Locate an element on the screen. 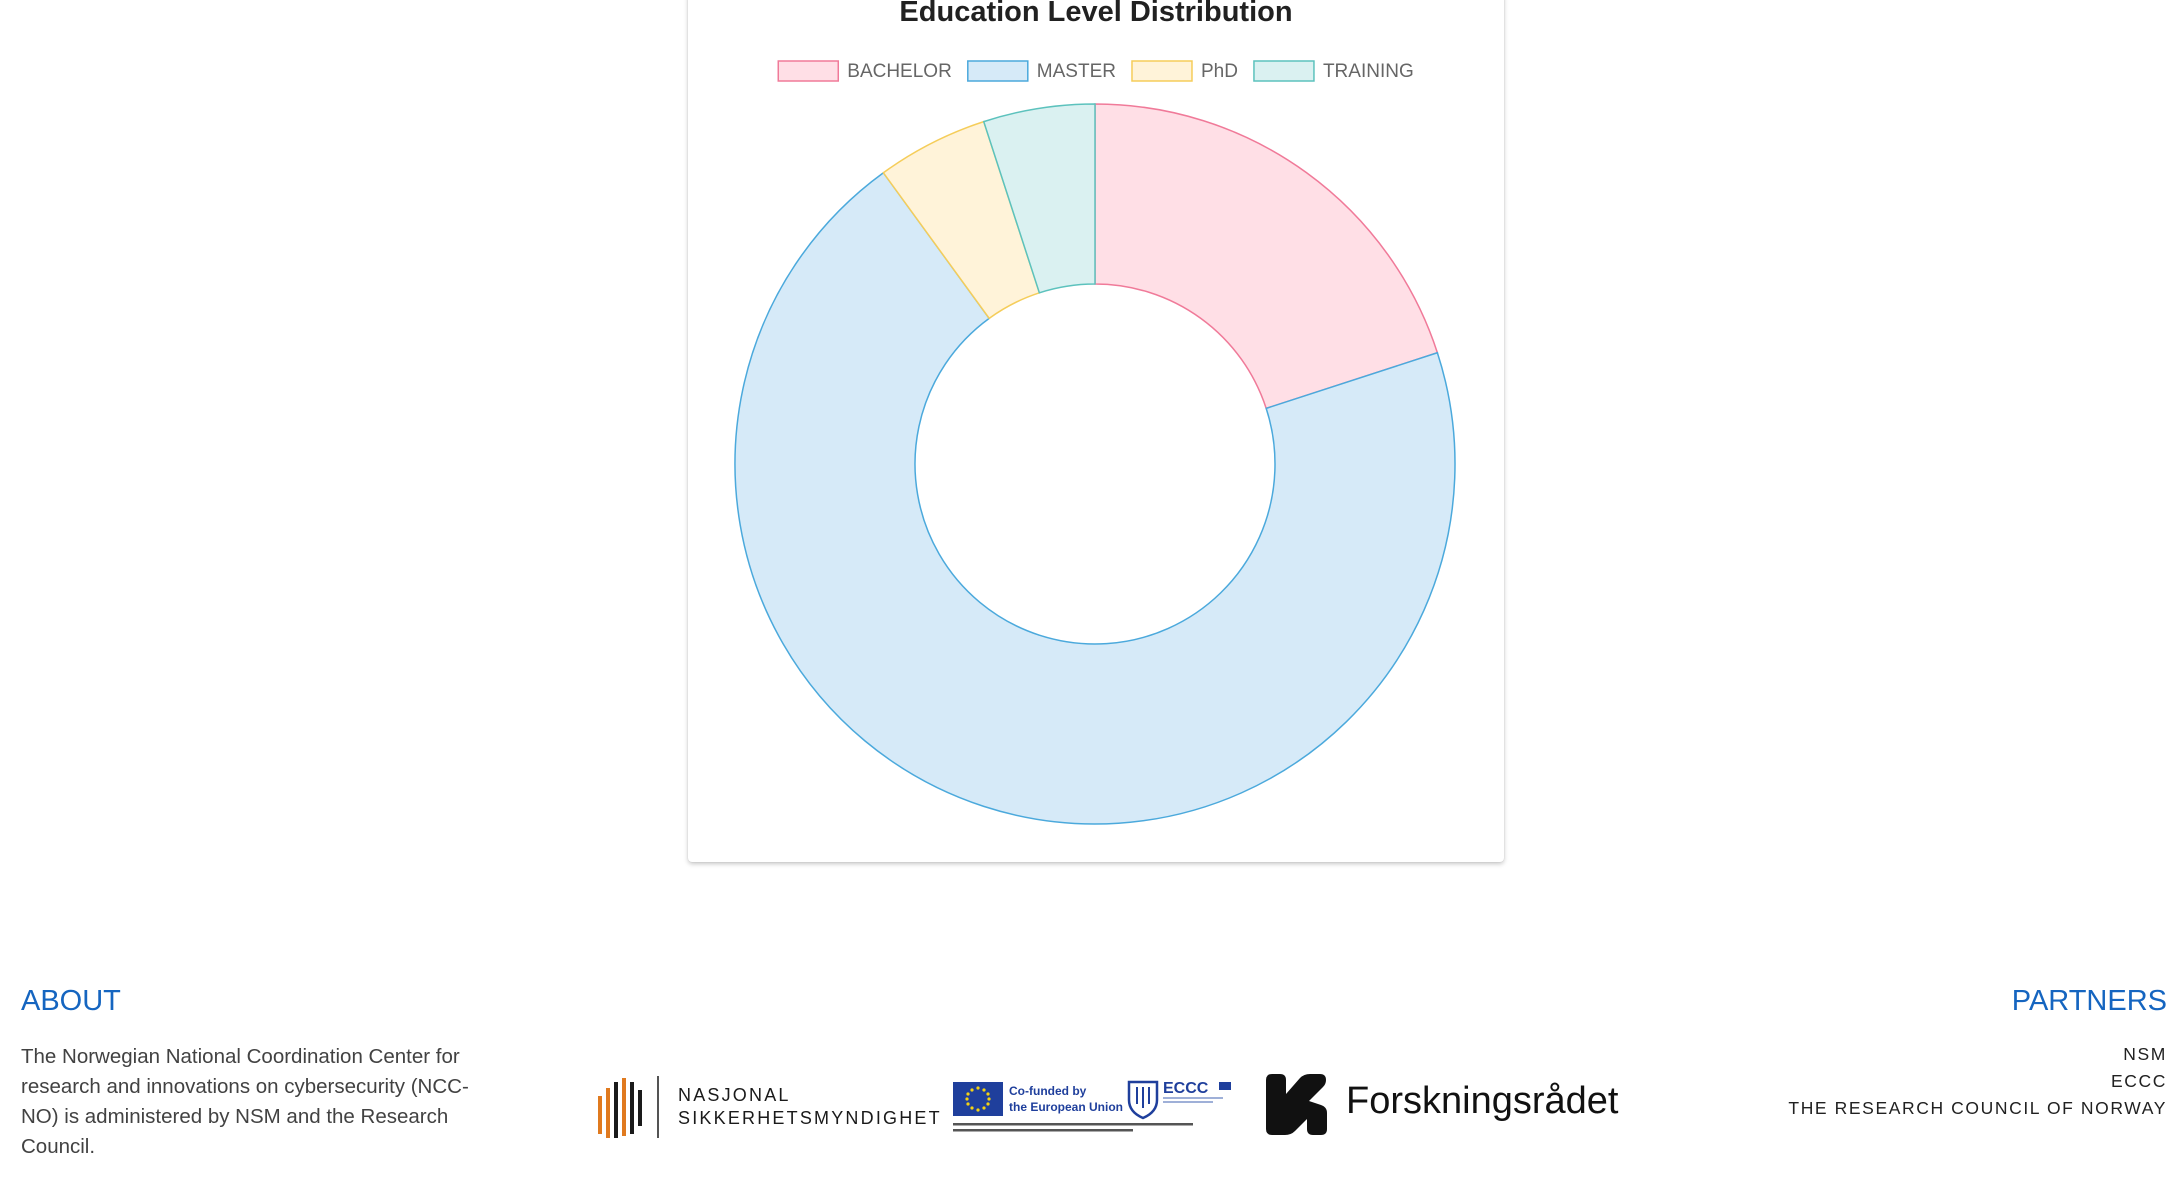 This screenshot has width=2184, height=1181. nsm-logo-text: NASJONAL SIKKERHETSMYNDIGHET is located at coordinates (810, 1106).